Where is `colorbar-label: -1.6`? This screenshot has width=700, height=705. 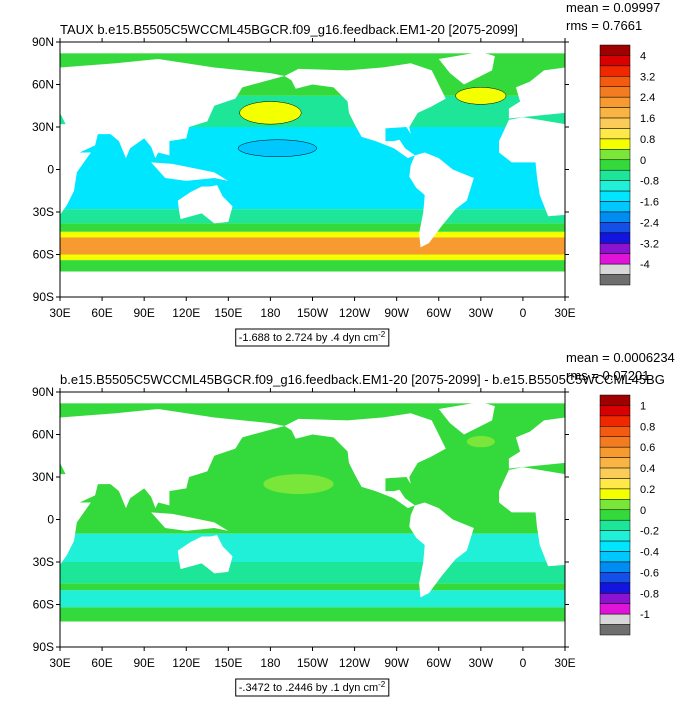 colorbar-label: -1.6 is located at coordinates (649, 203).